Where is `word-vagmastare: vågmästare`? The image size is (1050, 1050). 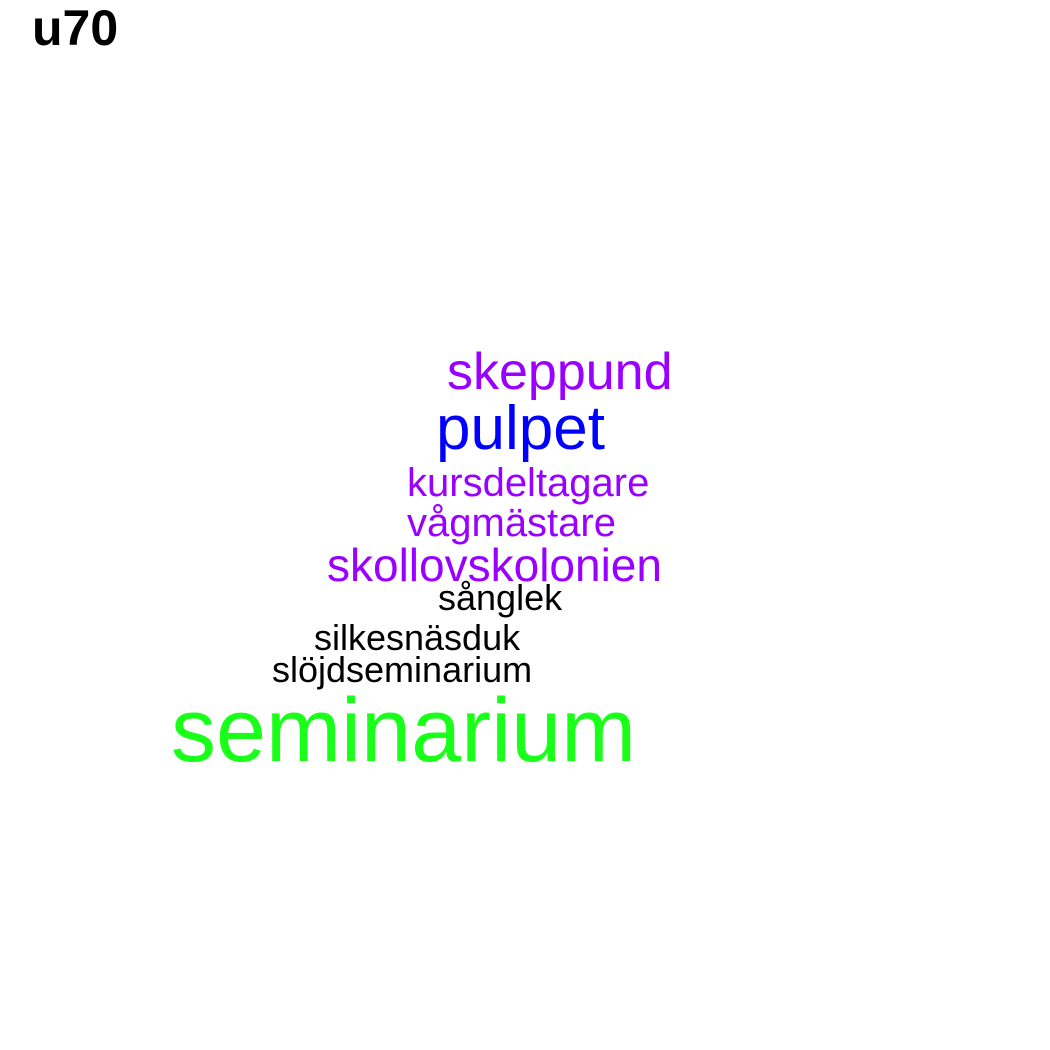
word-vagmastare: vågmästare is located at coordinates (511, 523).